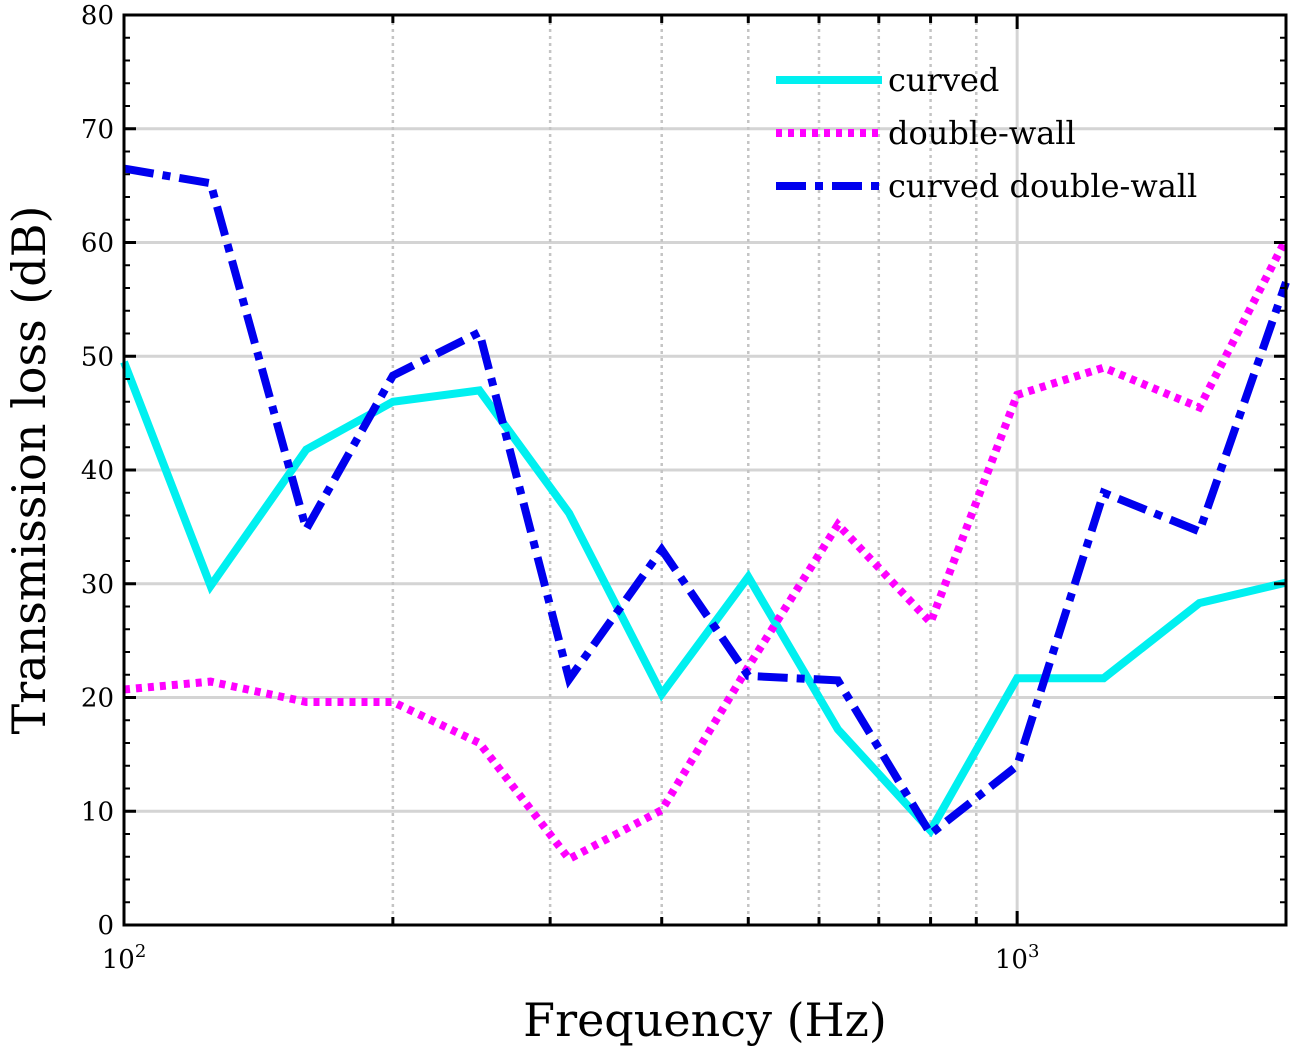 This screenshot has height=1048, width=1290. I want to click on y-tick-label: 20, so click(97, 699).